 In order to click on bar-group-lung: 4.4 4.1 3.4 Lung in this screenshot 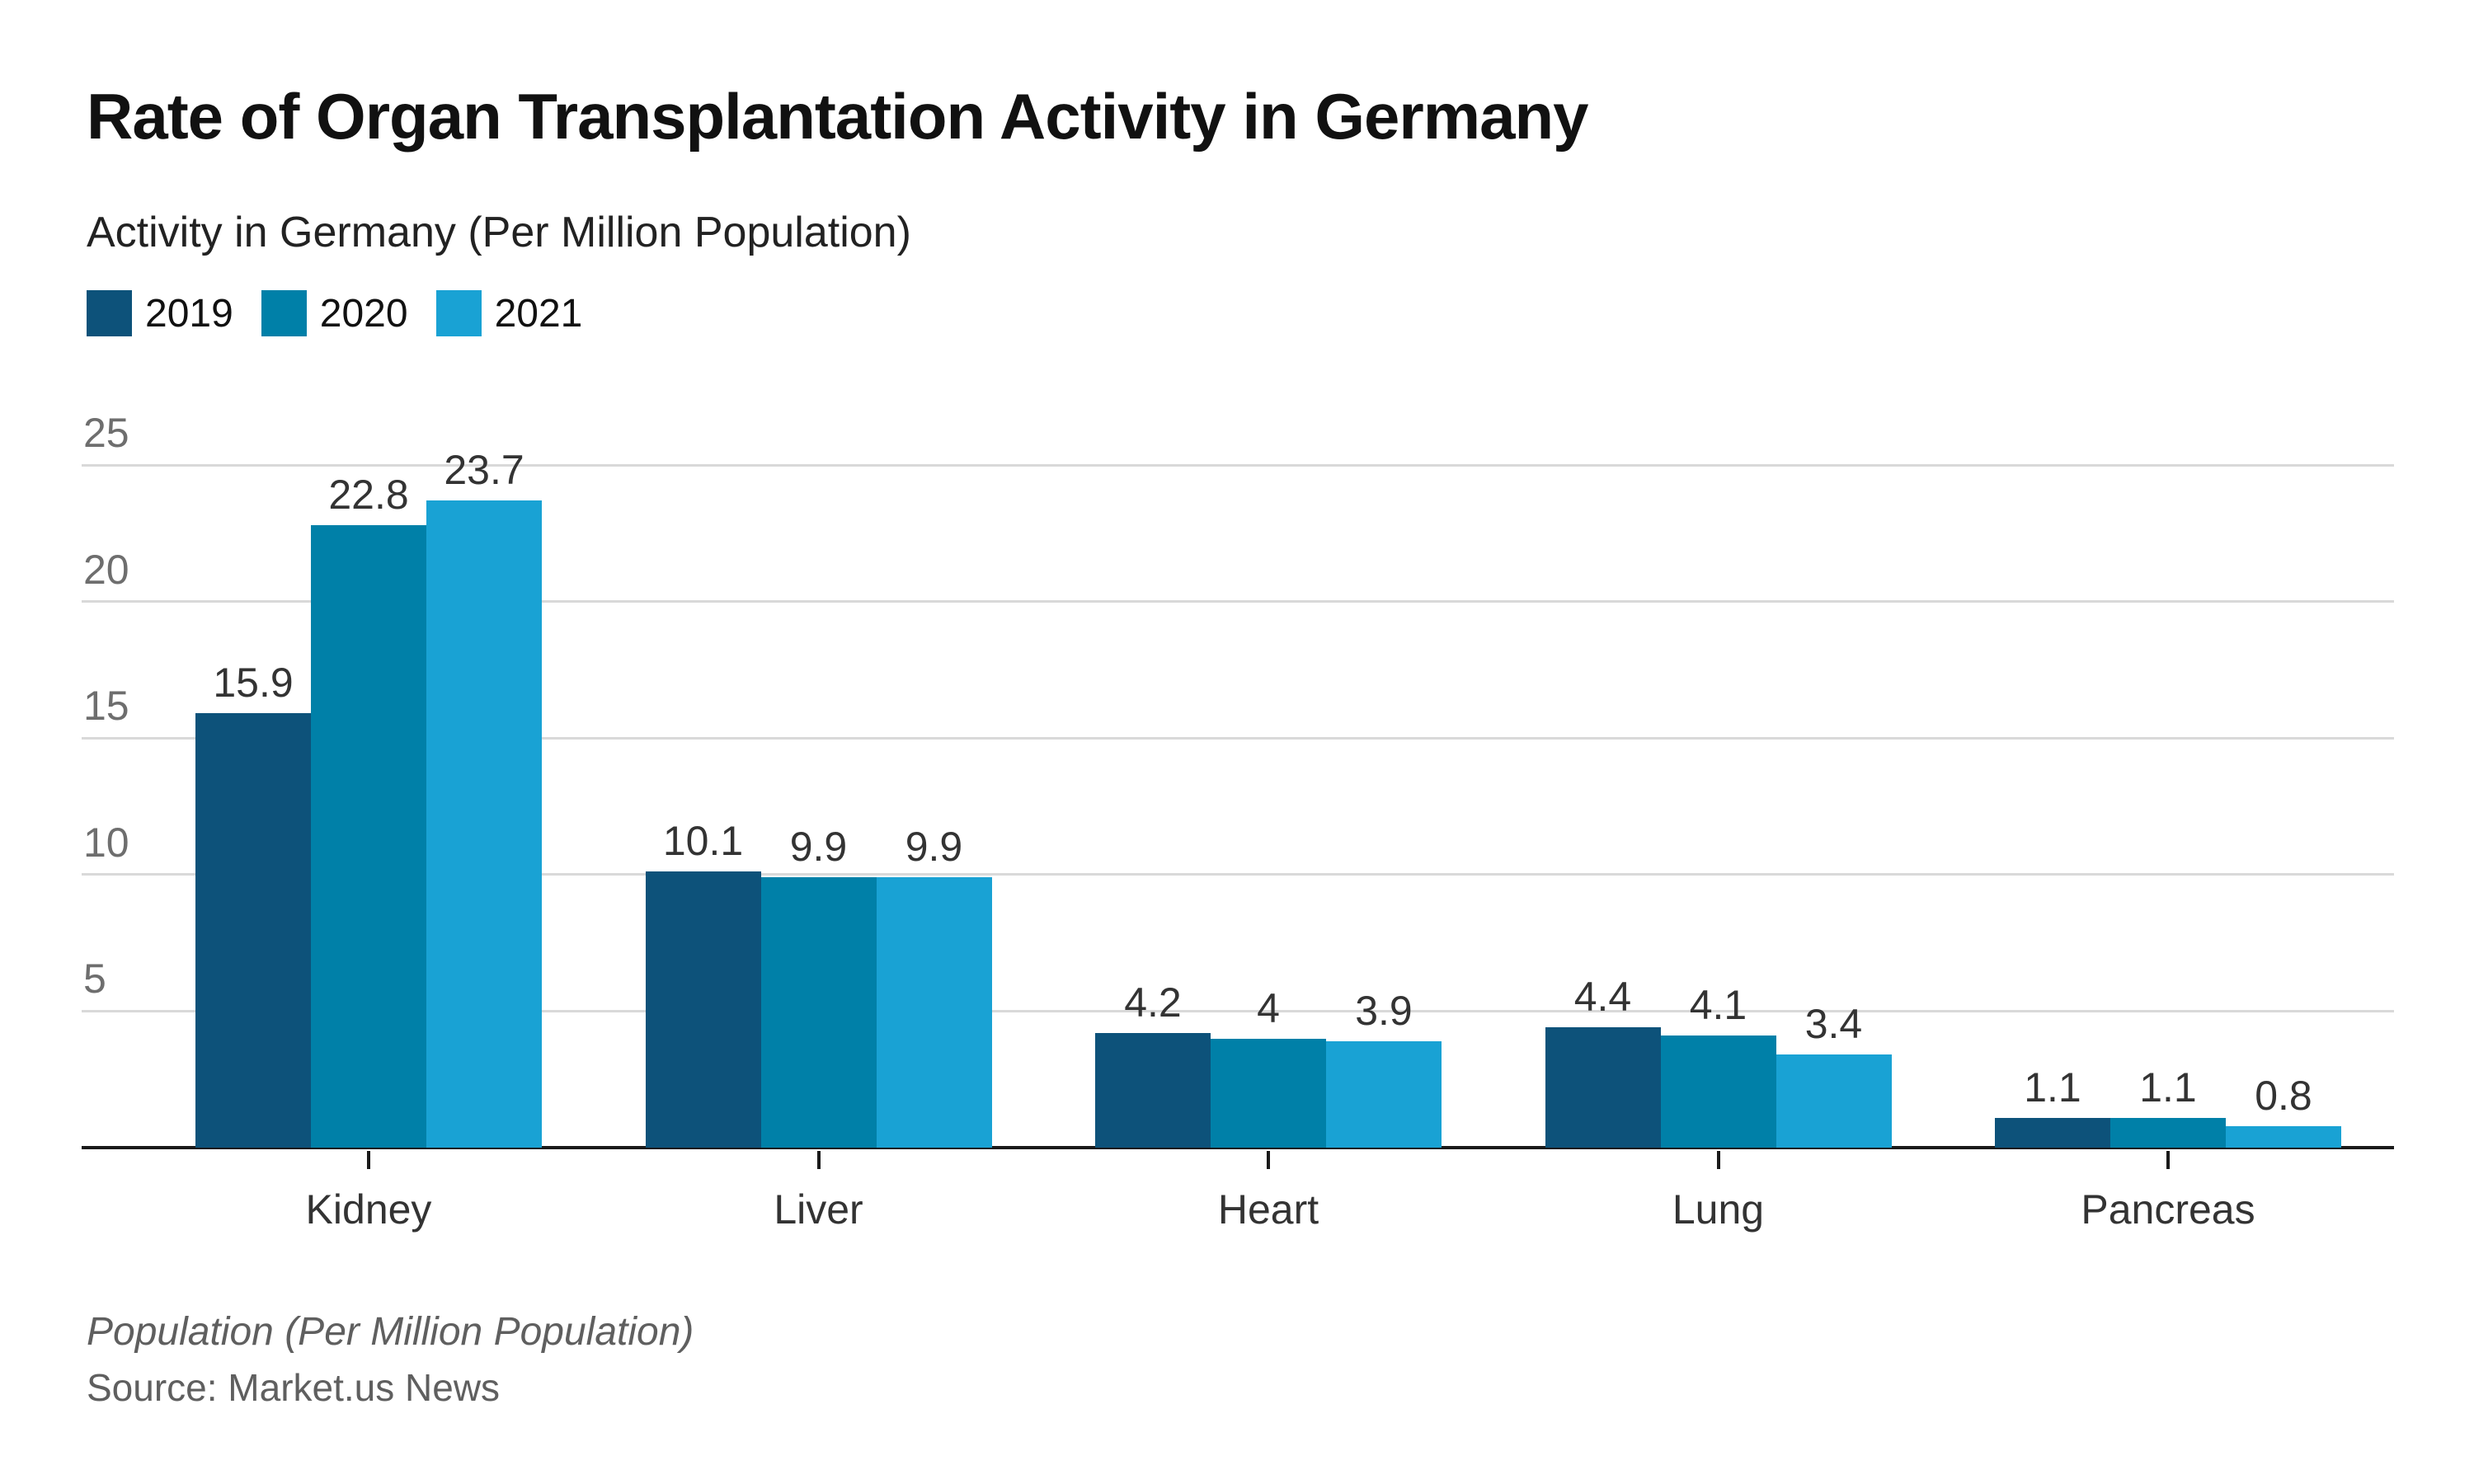, I will do `click(1718, 822)`.